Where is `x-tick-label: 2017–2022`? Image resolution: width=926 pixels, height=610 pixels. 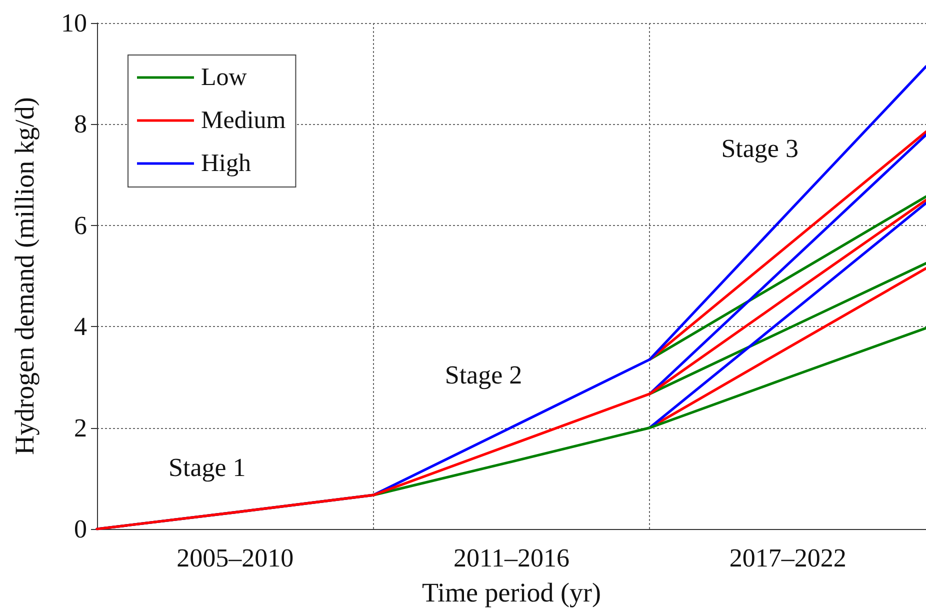
x-tick-label: 2017–2022 is located at coordinates (787, 558).